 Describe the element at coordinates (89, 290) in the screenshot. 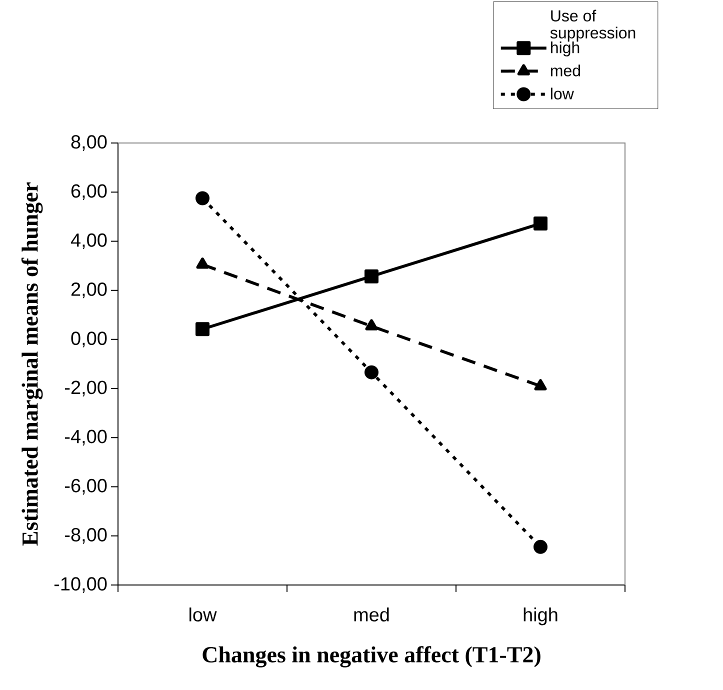

I see `y-tick-label: 2,00` at that location.